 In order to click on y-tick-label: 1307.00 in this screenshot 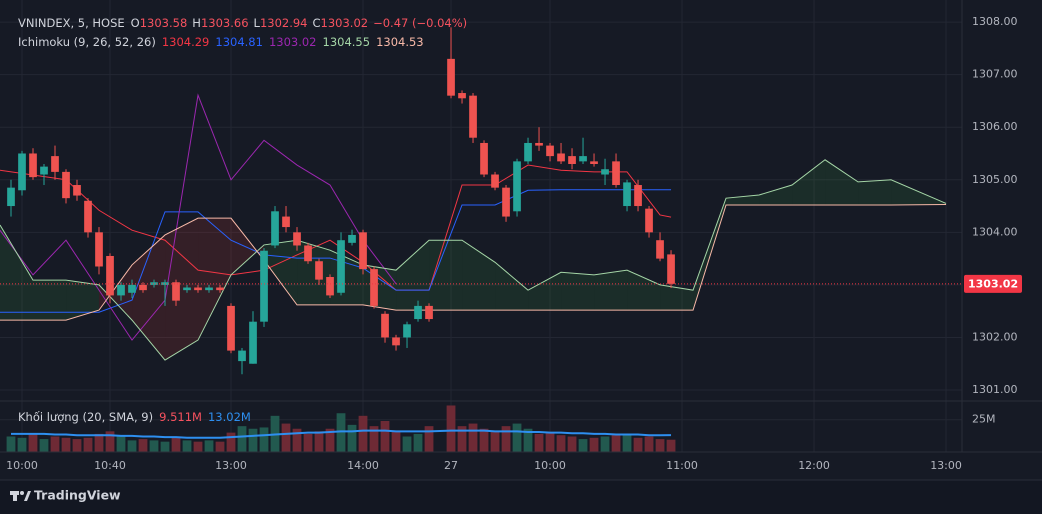, I will do `click(995, 74)`.